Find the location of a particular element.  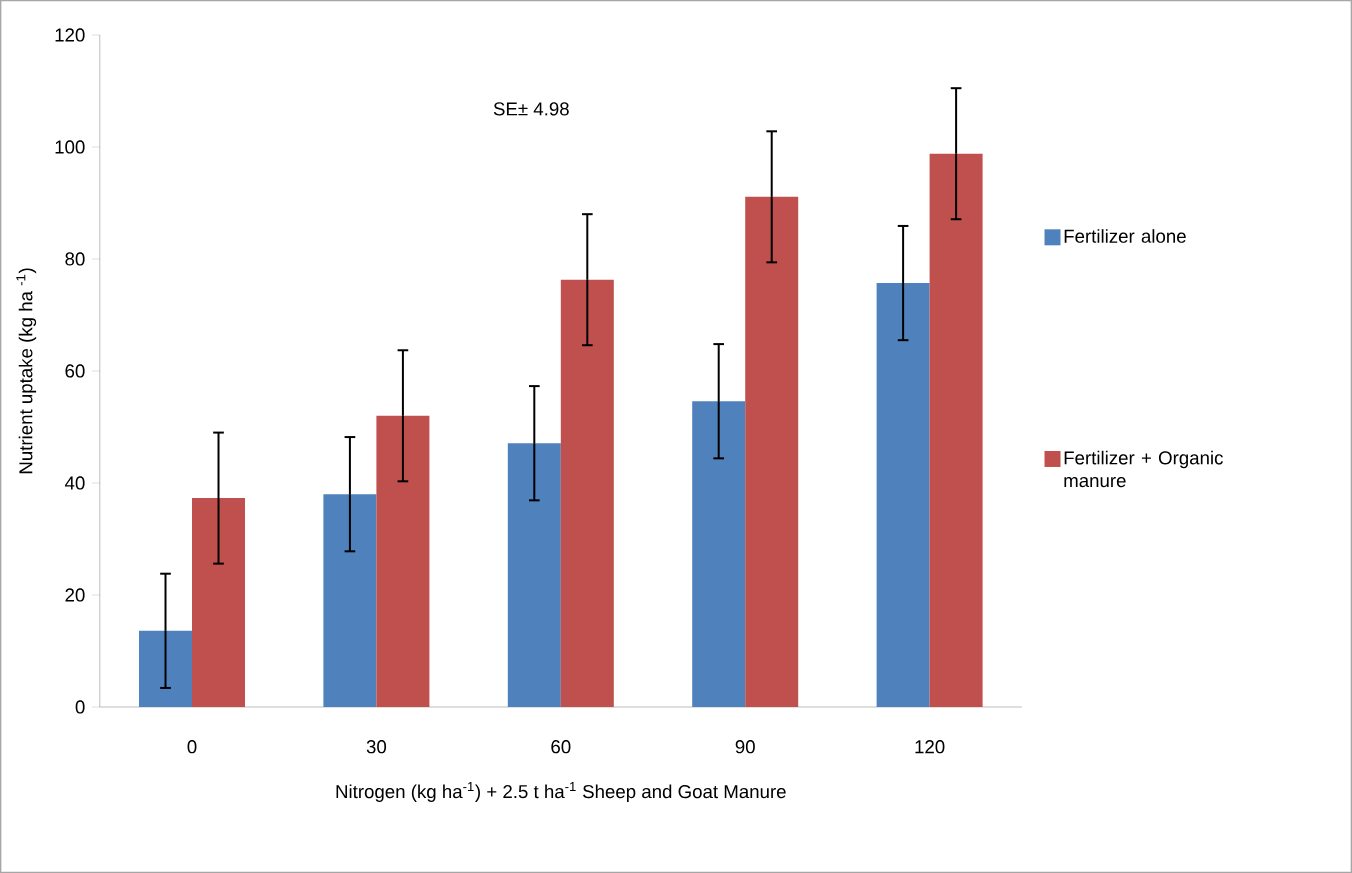

y-tick-label: 20 is located at coordinates (75, 595).